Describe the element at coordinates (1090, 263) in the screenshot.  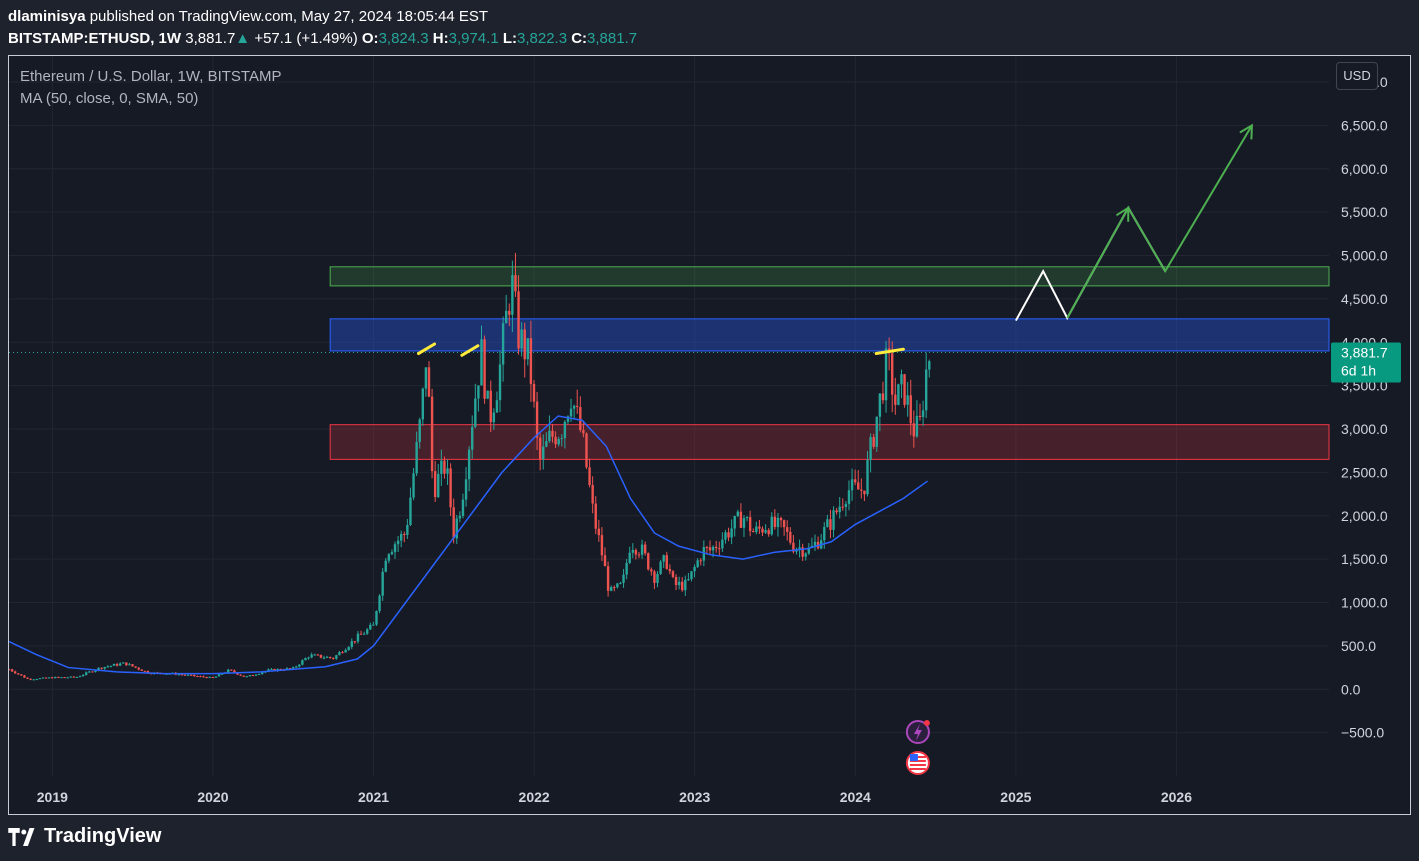
I see `projection-white-path` at that location.